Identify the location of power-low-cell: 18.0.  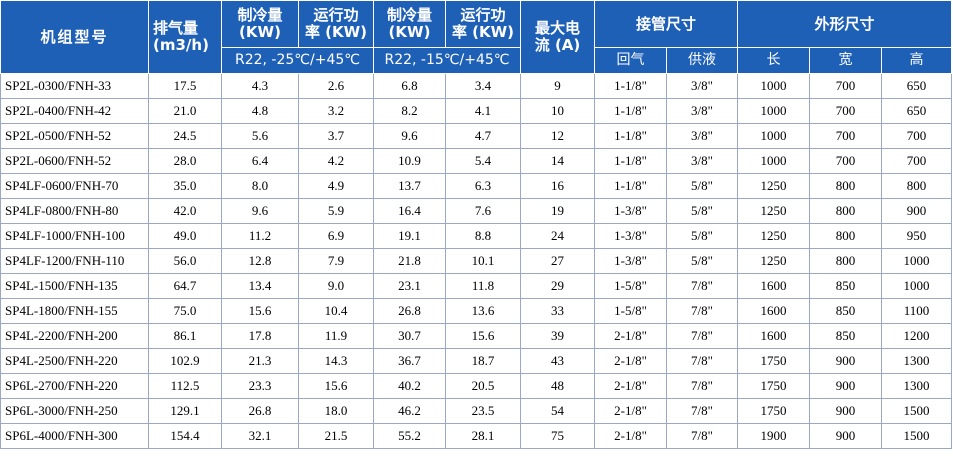
(336, 411).